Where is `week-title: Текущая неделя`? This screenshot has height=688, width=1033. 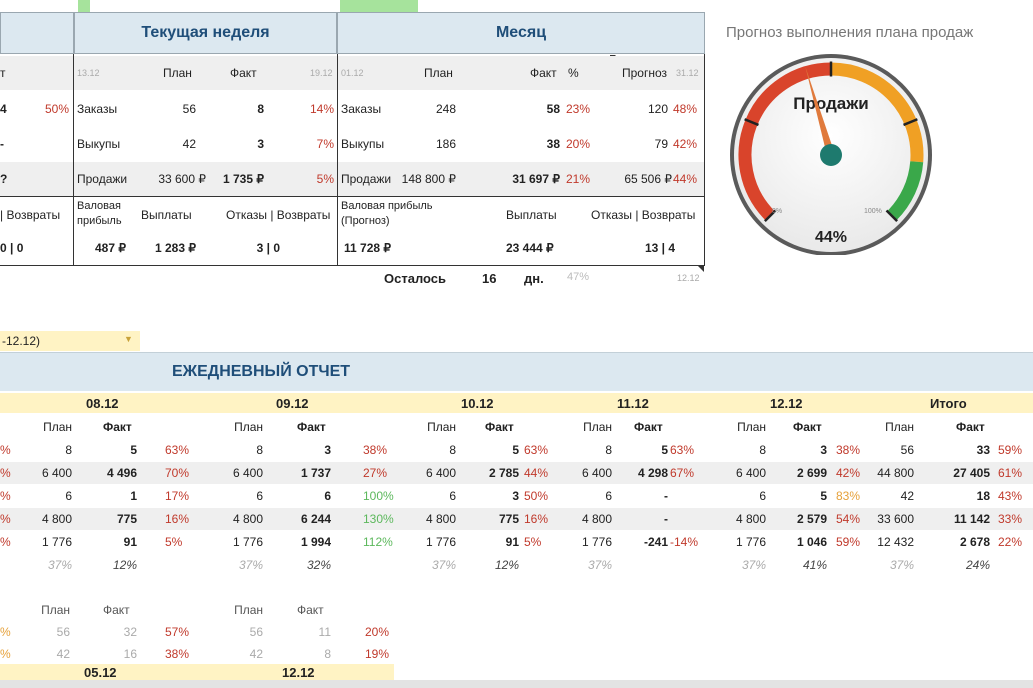
week-title: Текущая неделя is located at coordinates (205, 32).